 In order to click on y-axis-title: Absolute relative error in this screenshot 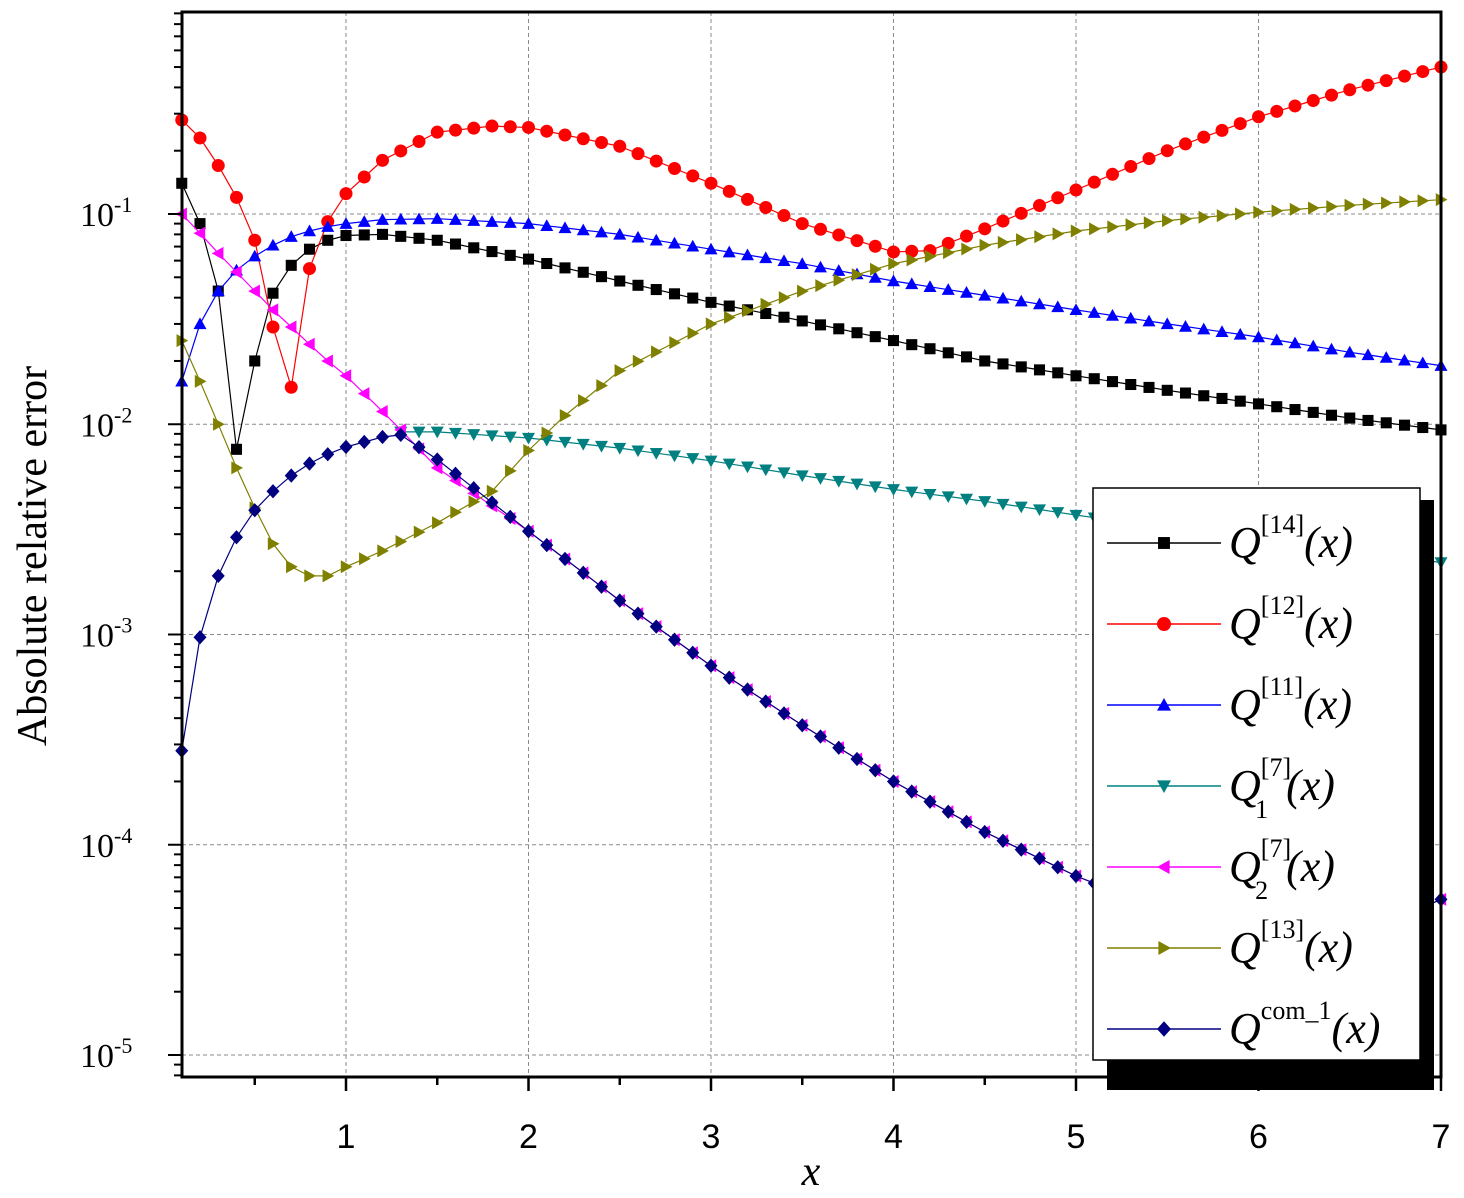, I will do `click(33, 556)`.